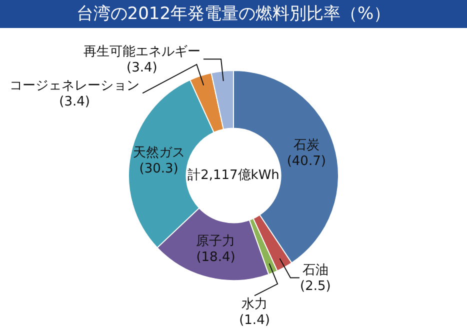 This screenshot has width=467, height=333. I want to click on chart-title: 台湾の2012年発電量の燃料別比率（%）, so click(233, 14).